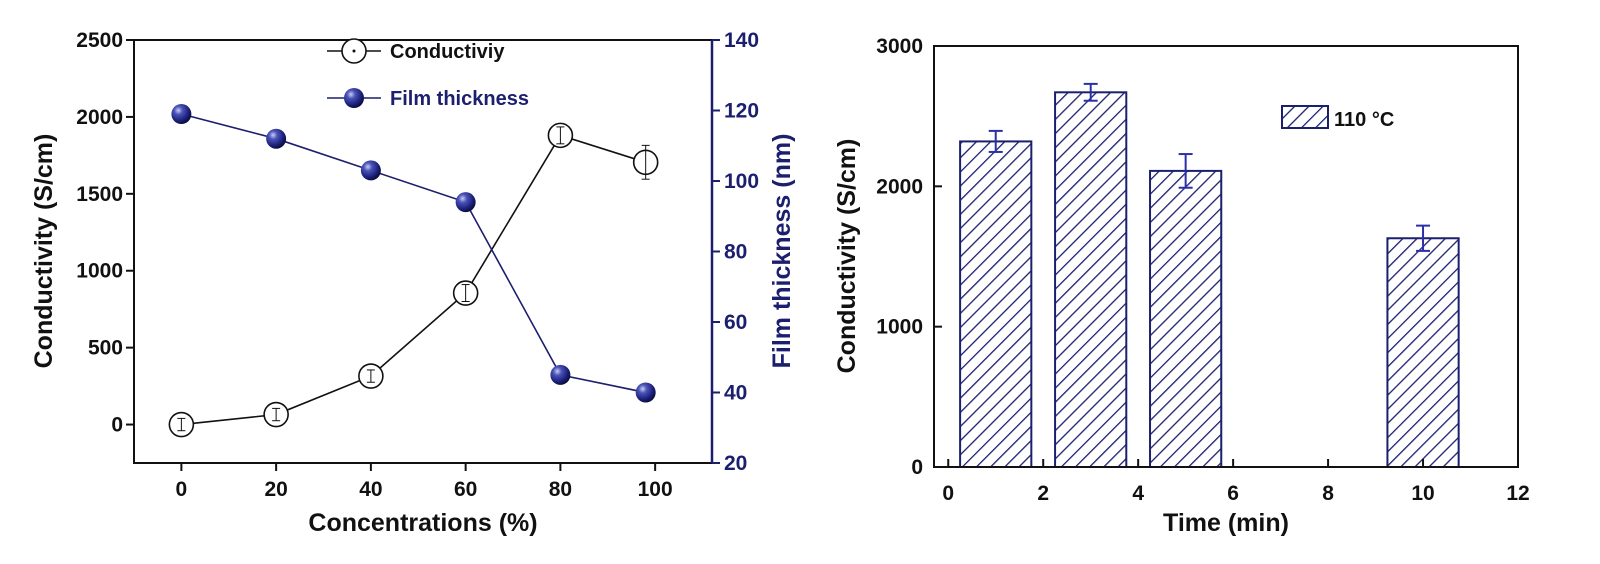 The image size is (1600, 564). Describe the element at coordinates (275, 489) in the screenshot. I see `x-tick-label: 20` at that location.